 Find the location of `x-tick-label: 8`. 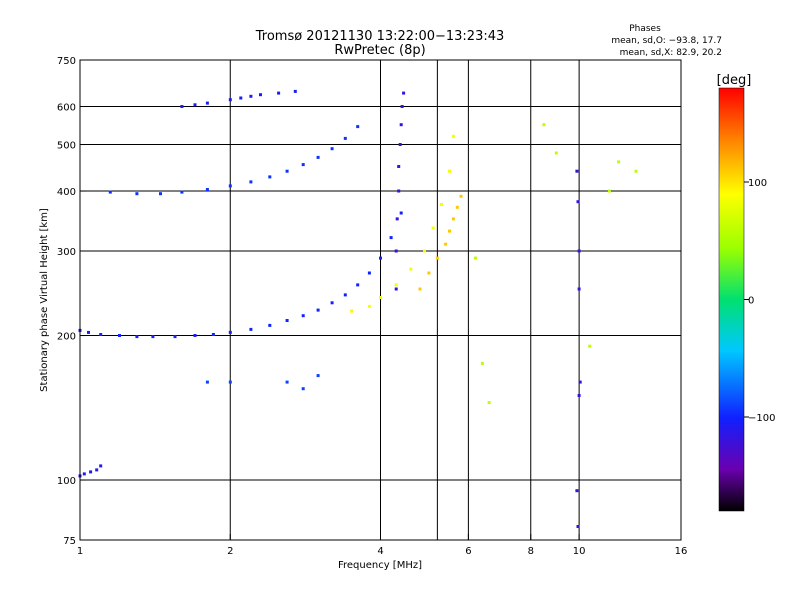

x-tick-label: 8 is located at coordinates (531, 551).